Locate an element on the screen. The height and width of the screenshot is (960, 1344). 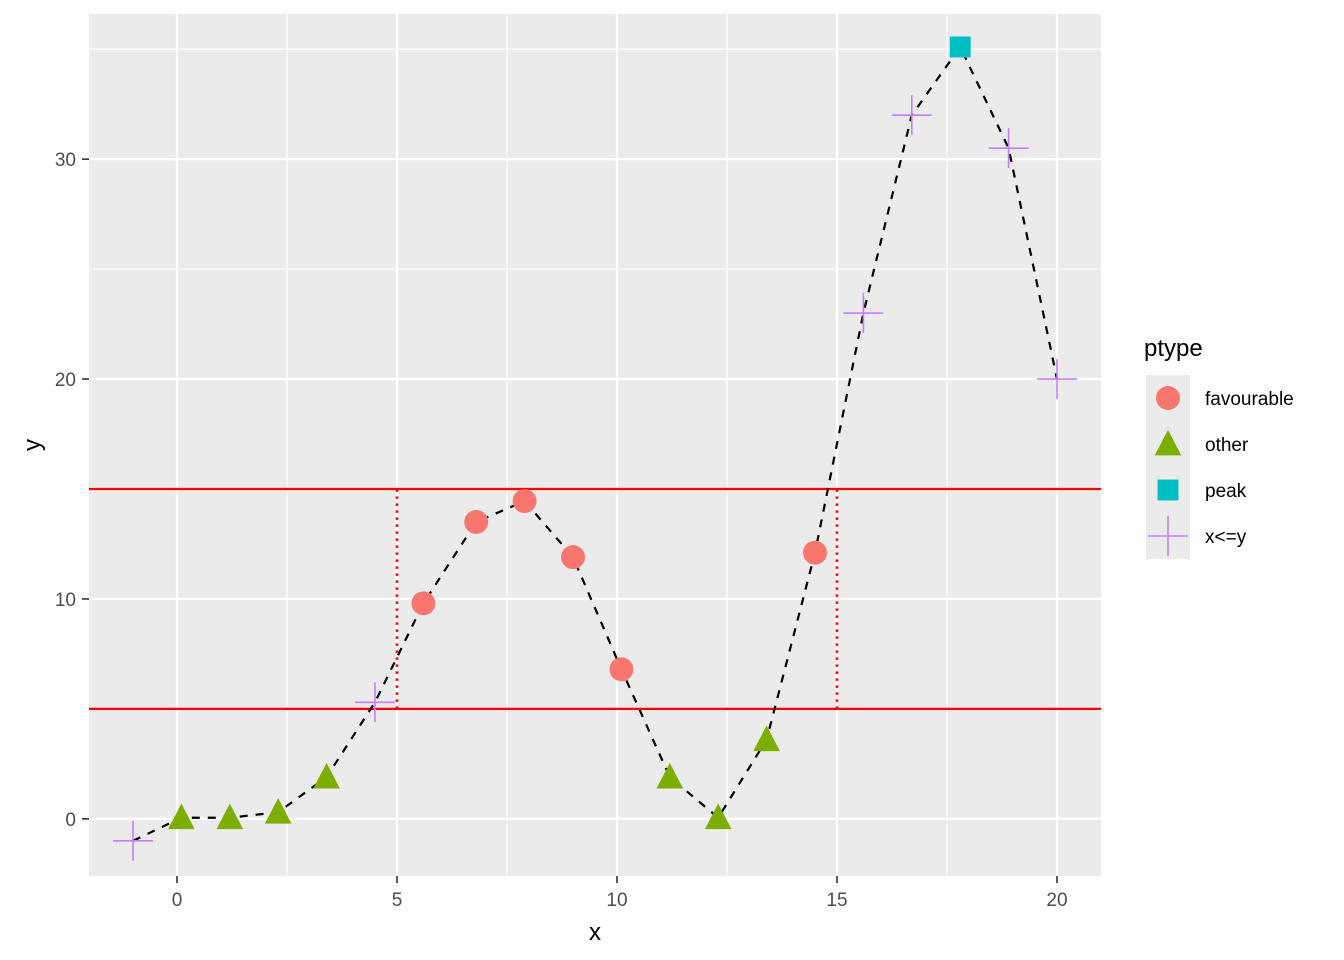
legend: ptype favourable other peak x<=y is located at coordinates (1219, 447).